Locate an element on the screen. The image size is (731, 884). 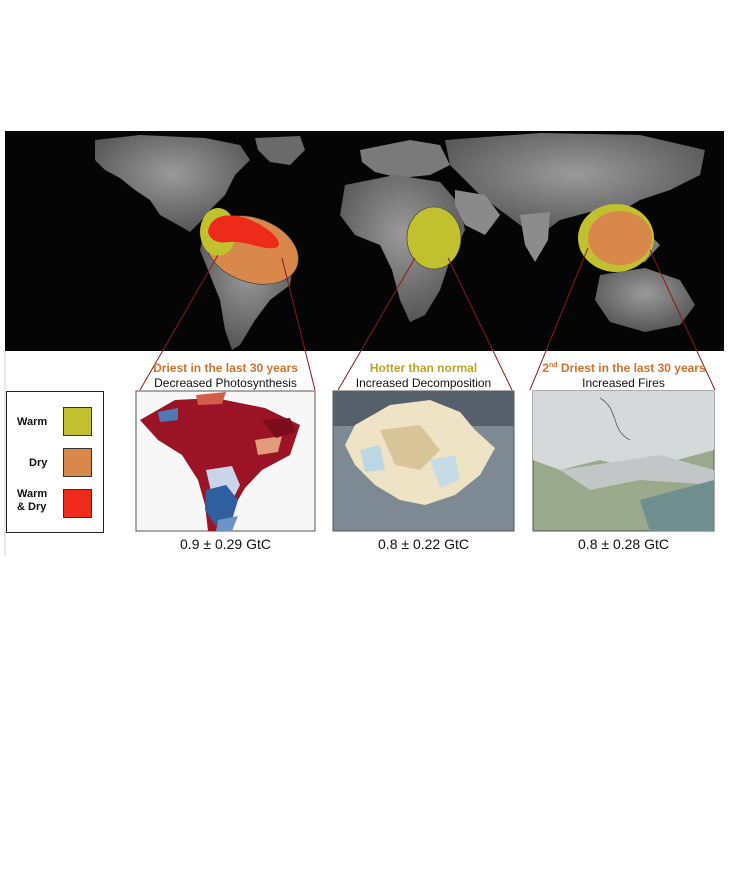
panel-1-title: Driest in the last 30 years is located at coordinates (225, 368).